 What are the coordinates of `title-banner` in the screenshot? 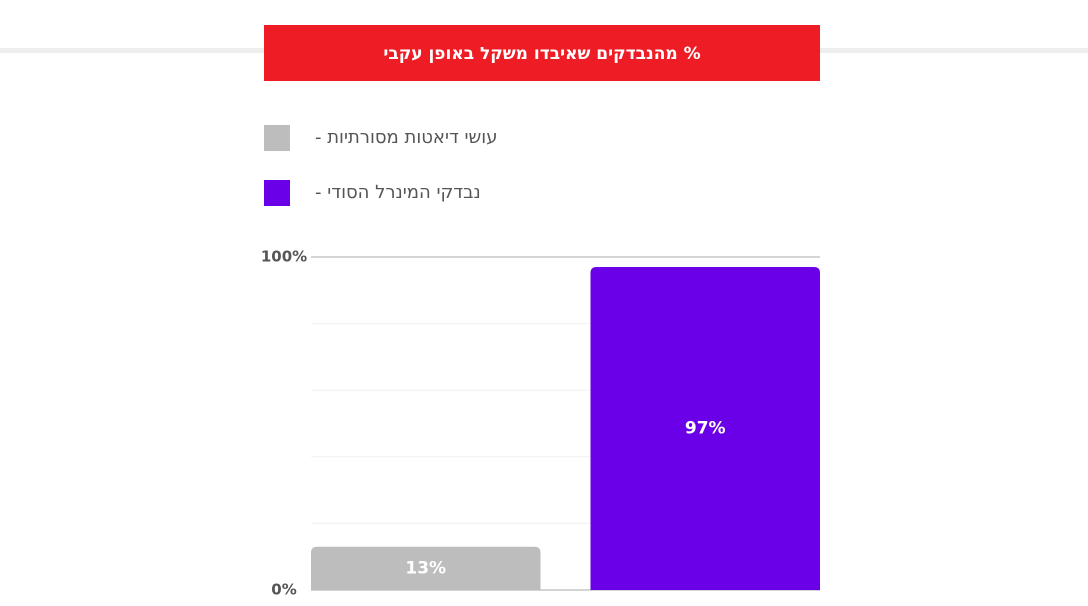 It's located at (542, 53).